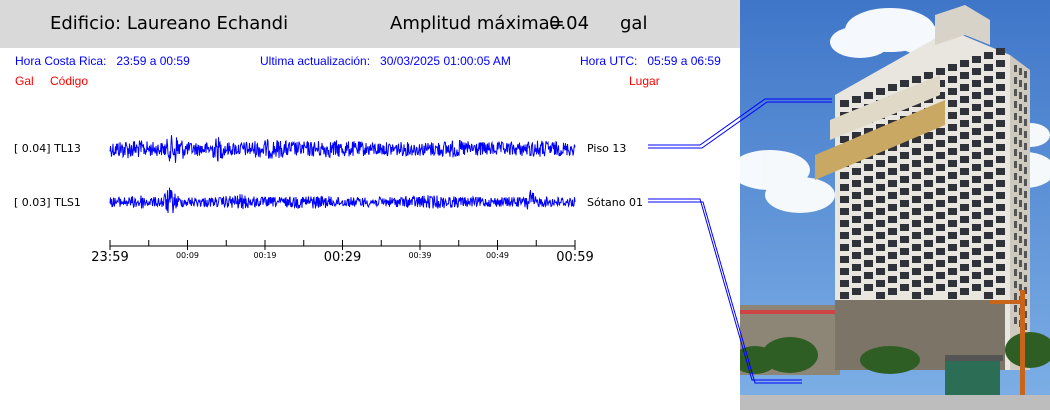  Describe the element at coordinates (933, 189) in the screenshot. I see `building-windows` at that location.